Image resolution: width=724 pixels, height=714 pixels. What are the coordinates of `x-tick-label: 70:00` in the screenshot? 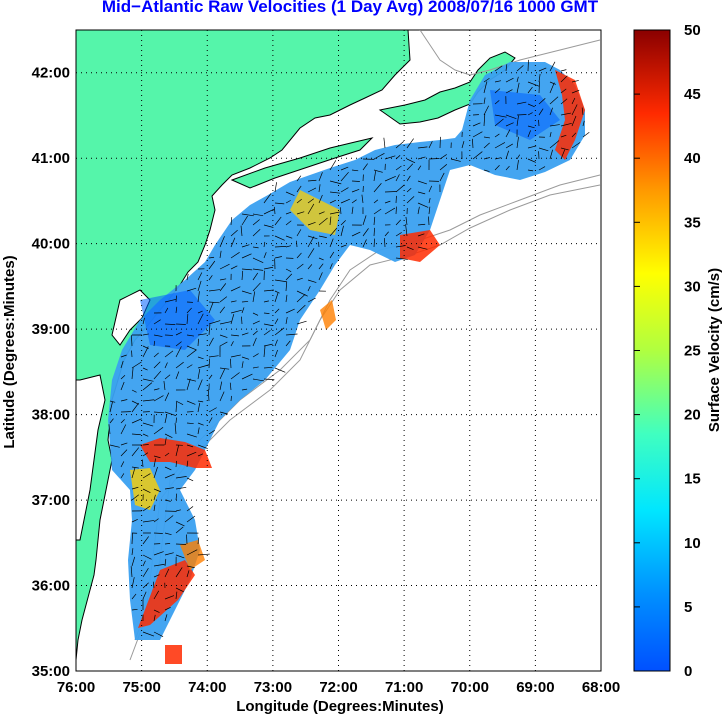 It's located at (470, 687).